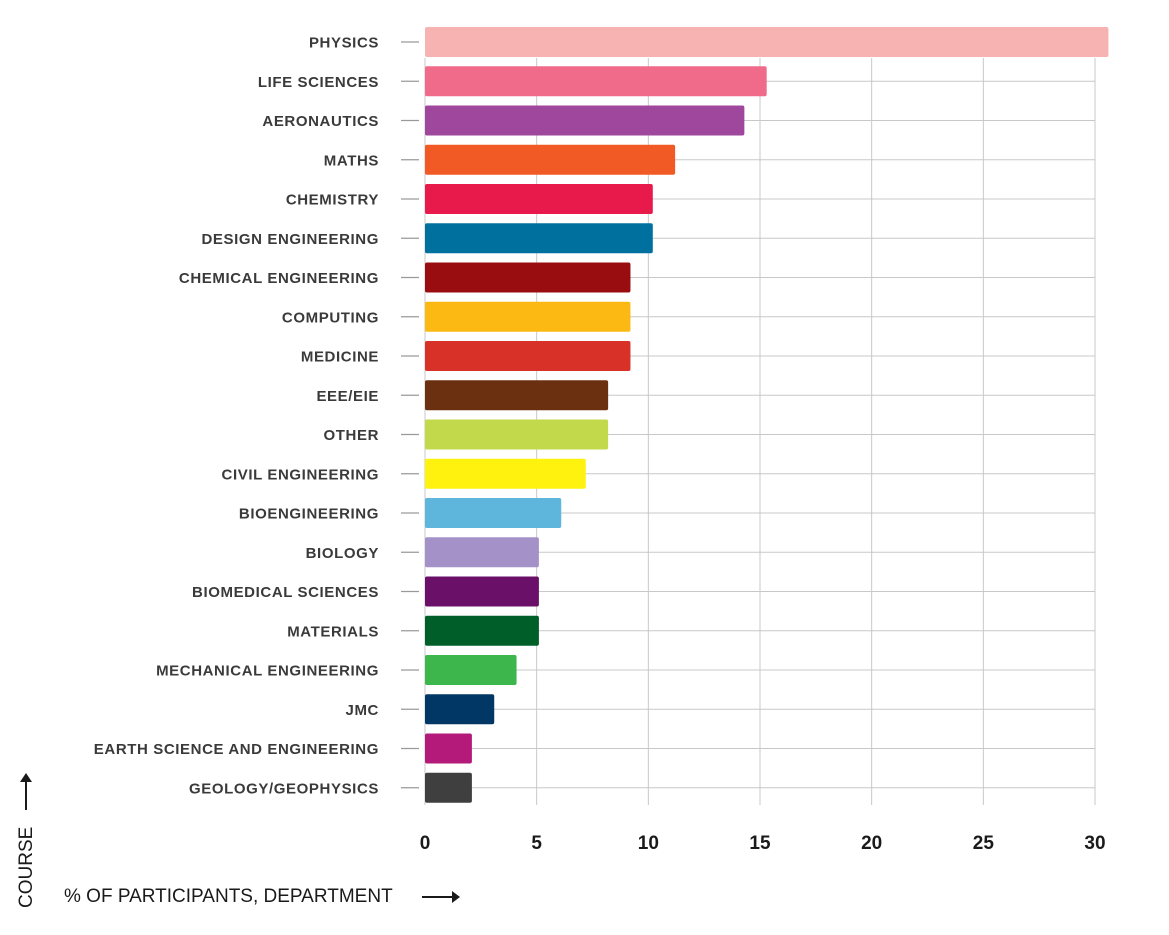 The image size is (1169, 935). Describe the element at coordinates (342, 553) in the screenshot. I see `category-label: BIOLOGY` at that location.